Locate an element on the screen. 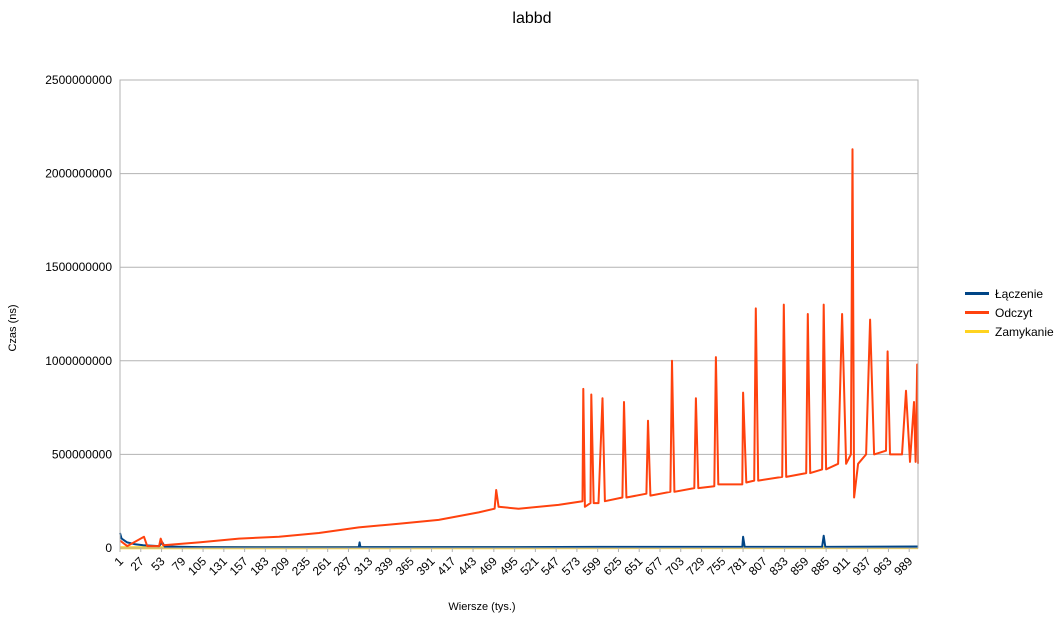 Image resolution: width=1064 pixels, height=625 pixels. y-tick-label: 2000000000 is located at coordinates (78, 174).